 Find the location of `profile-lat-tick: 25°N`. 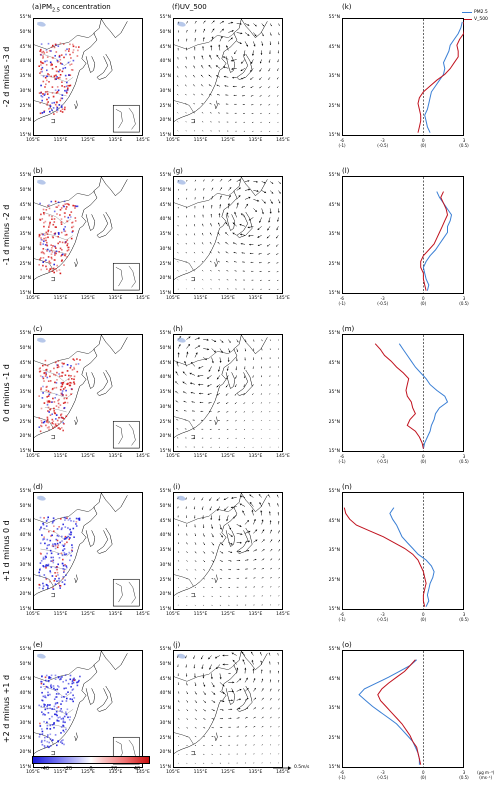

profile-lat-tick: 25°N is located at coordinates (334, 580).